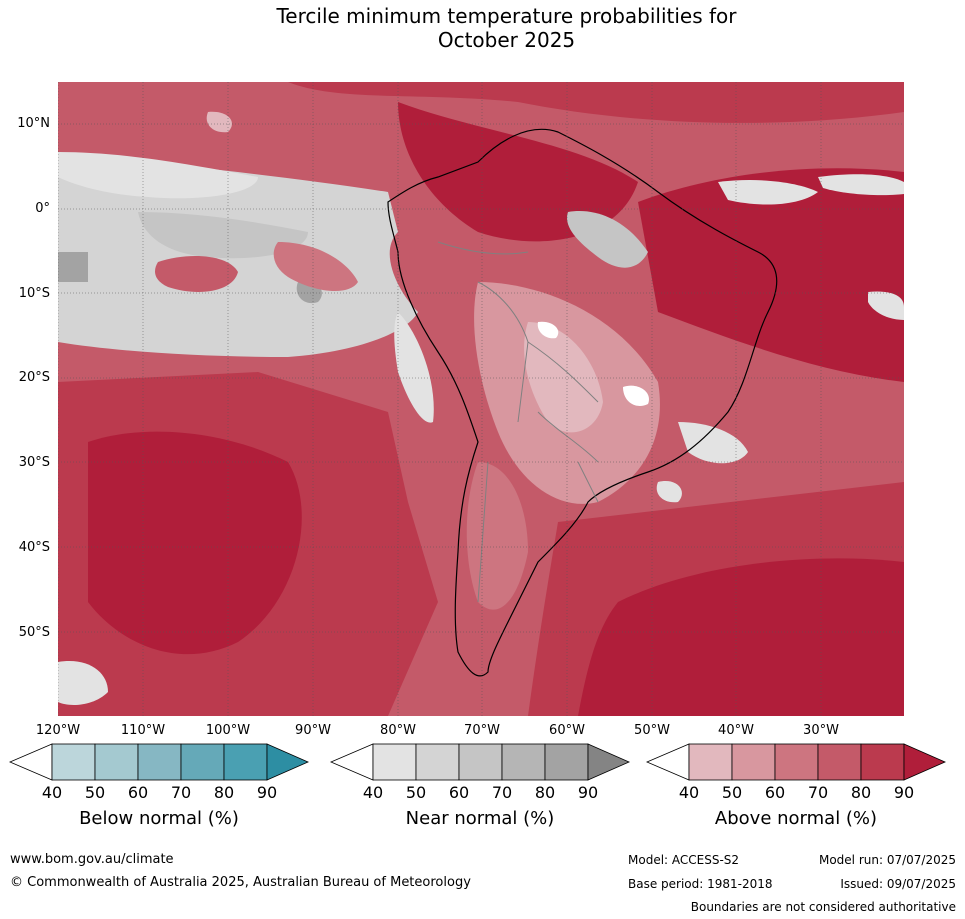 The width and height of the screenshot is (965, 919). What do you see at coordinates (684, 860) in the screenshot?
I see `model-text: Model: ACCESS-S2` at bounding box center [684, 860].